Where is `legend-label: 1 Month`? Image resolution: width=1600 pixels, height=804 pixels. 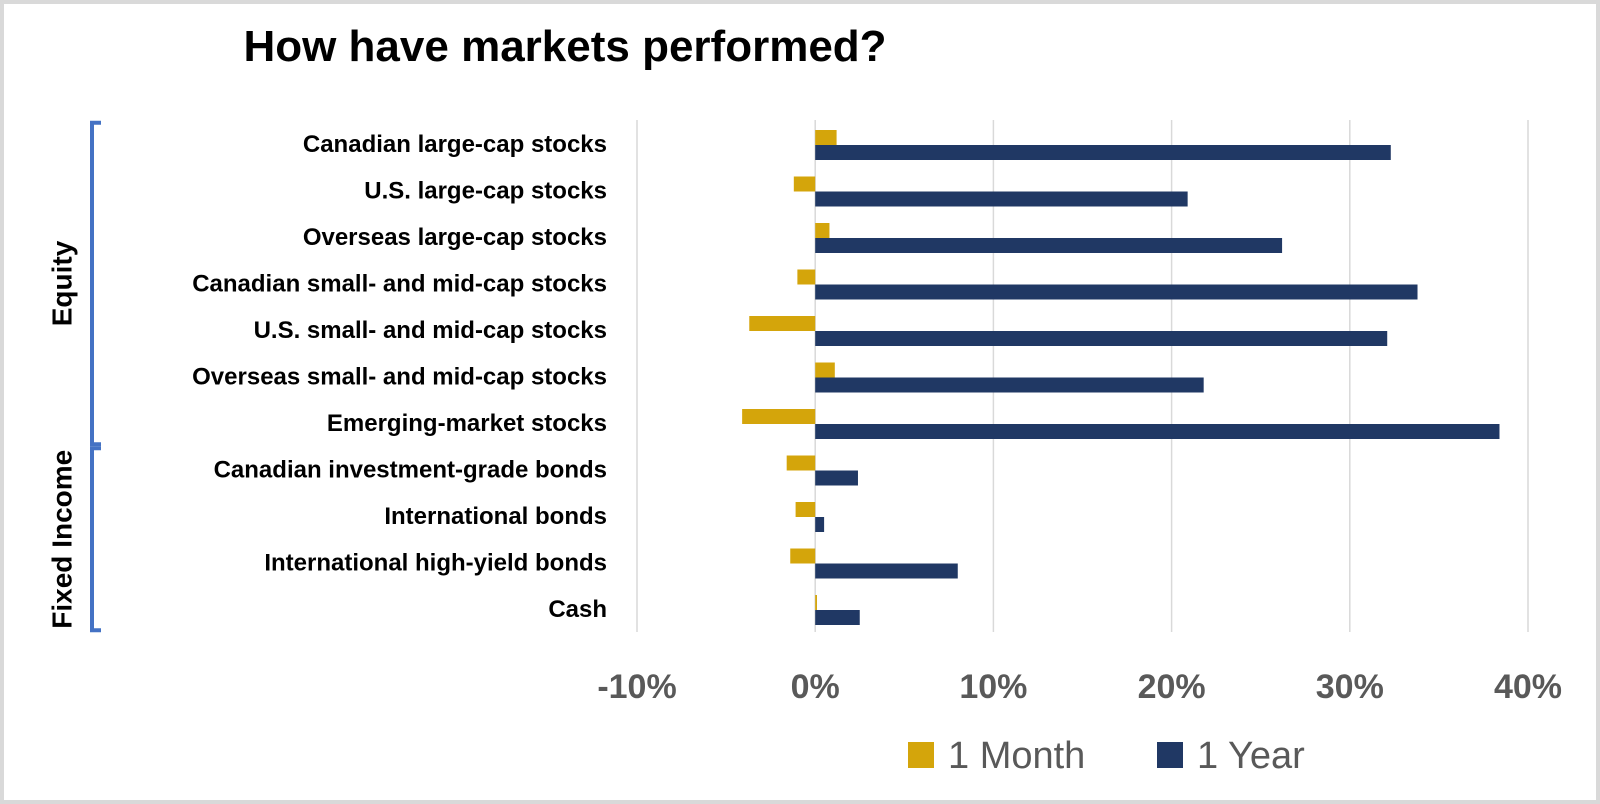
legend-label: 1 Month is located at coordinates (1016, 756).